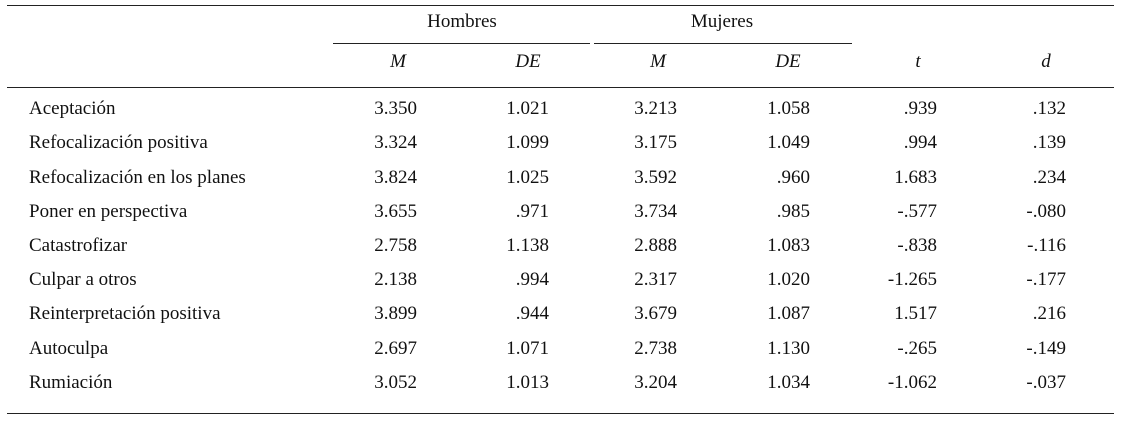 Image resolution: width=1121 pixels, height=421 pixels. Describe the element at coordinates (395, 245) in the screenshot. I see `cell-value: 2.758` at that location.